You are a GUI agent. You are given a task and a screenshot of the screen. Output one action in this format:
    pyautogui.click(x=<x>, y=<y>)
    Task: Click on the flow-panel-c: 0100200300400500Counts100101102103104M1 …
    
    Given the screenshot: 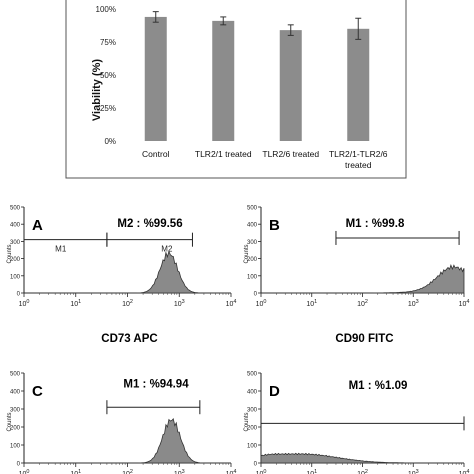 What is the action you would take?
    pyautogui.click(x=121, y=423)
    